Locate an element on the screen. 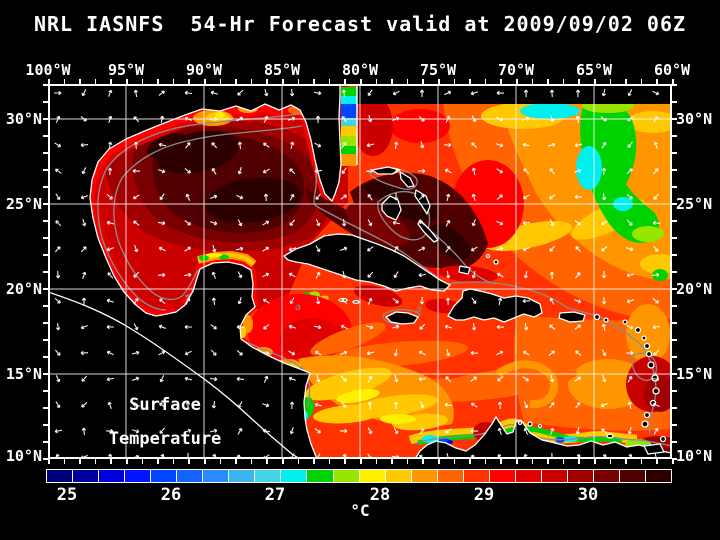  lon-tick-label: 80°W is located at coordinates (360, 70).